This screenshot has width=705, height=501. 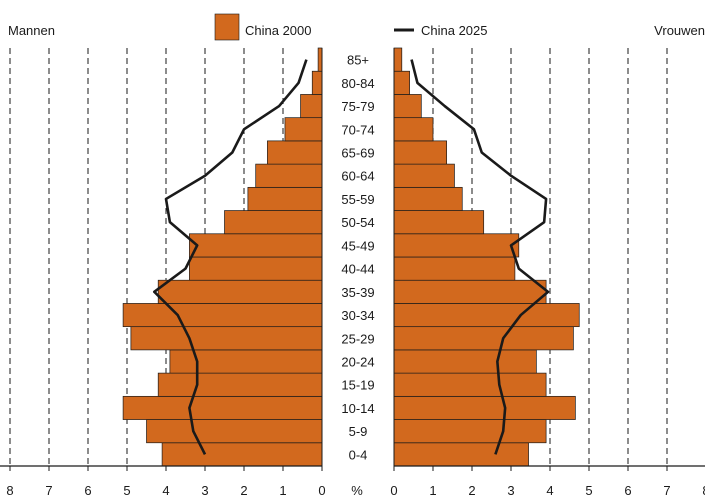 What do you see at coordinates (357, 199) in the screenshot?
I see `age-group-label: 55-59` at bounding box center [357, 199].